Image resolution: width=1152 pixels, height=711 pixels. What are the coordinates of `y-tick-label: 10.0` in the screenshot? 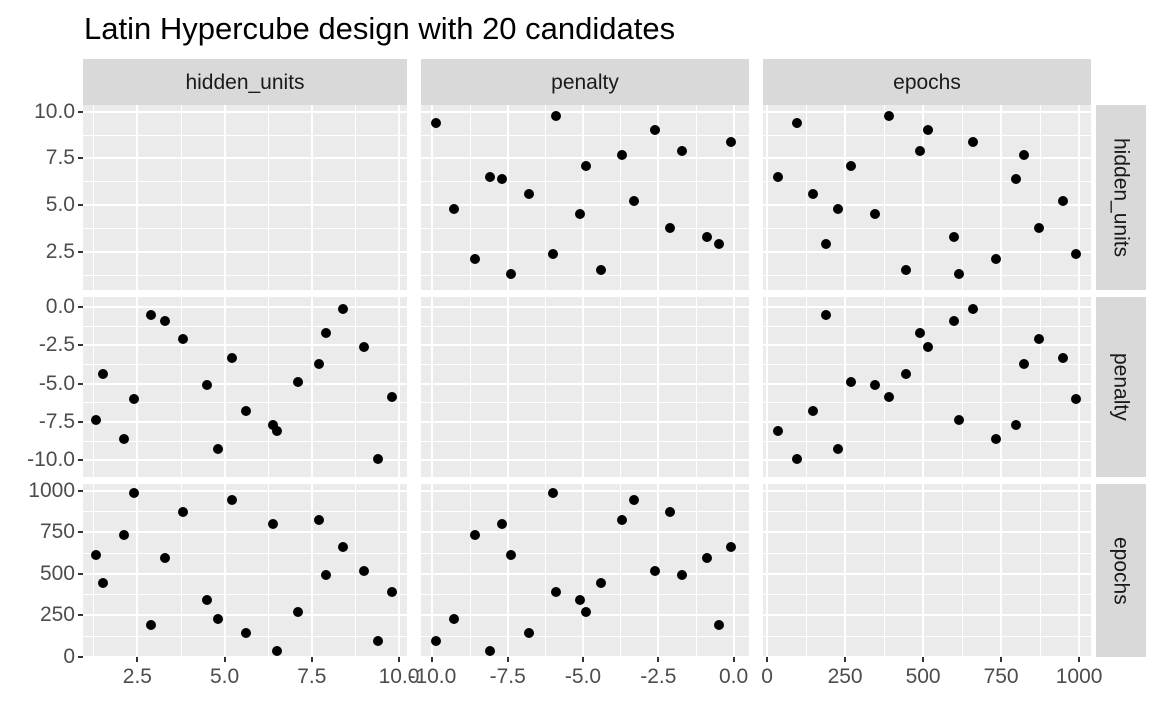 It's located at (54, 111).